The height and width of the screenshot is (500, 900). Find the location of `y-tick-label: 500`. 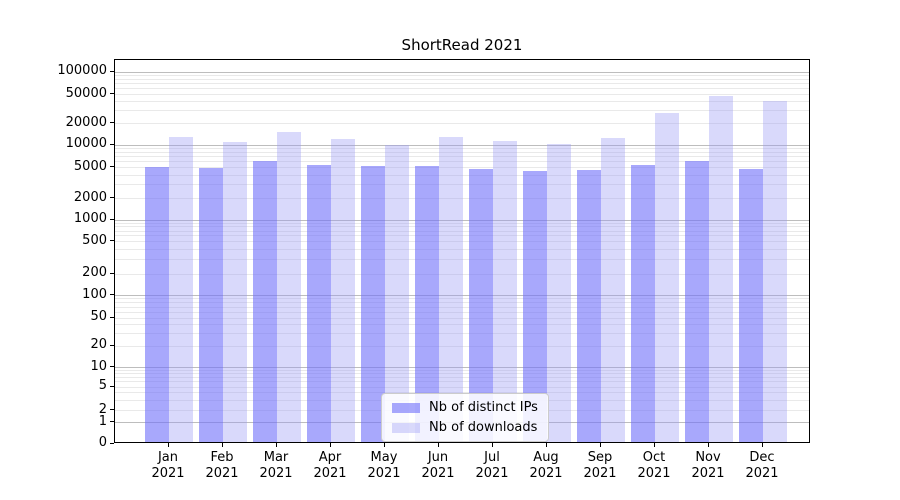

y-tick-label: 500 is located at coordinates (94, 240).